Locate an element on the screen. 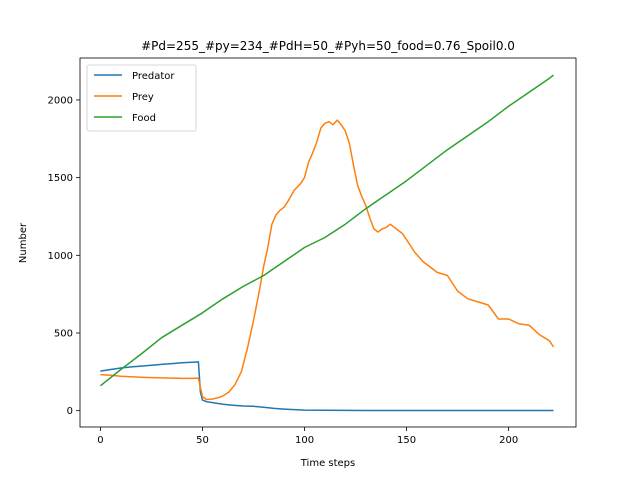 This screenshot has width=640, height=480. legend: Predator Prey Food is located at coordinates (141, 98).